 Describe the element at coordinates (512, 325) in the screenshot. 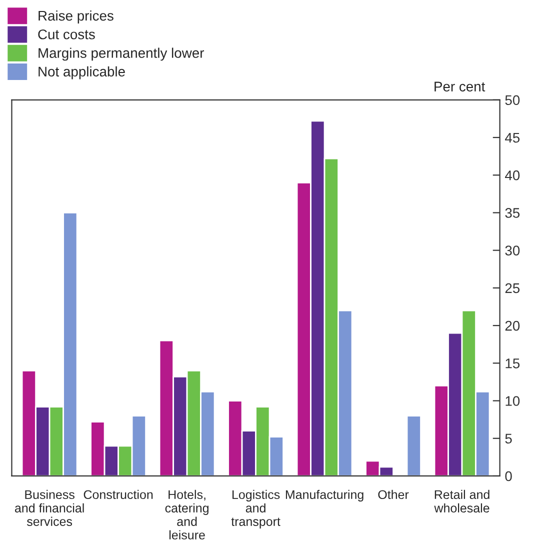

I see `y-tick-label: 20` at that location.